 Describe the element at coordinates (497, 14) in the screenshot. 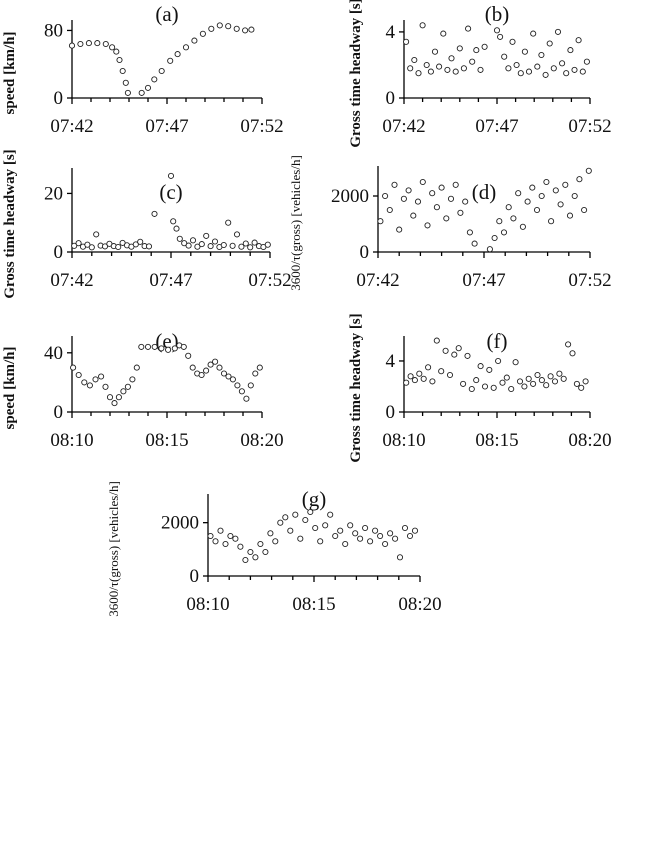

I see `panel-label: (b)` at that location.